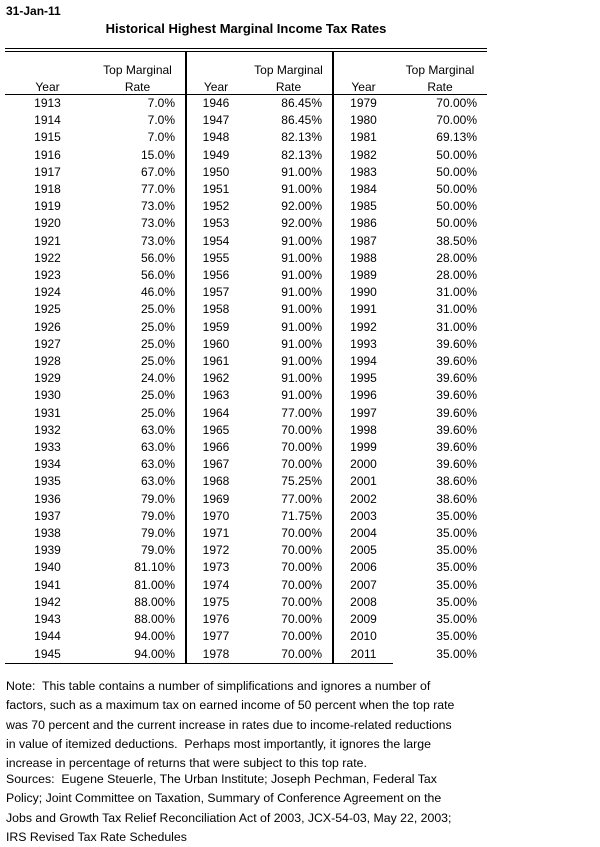  What do you see at coordinates (246, 379) in the screenshot?
I see `table-row: 1929 24.0% 1962 91.00% 1995 39.60%` at bounding box center [246, 379].